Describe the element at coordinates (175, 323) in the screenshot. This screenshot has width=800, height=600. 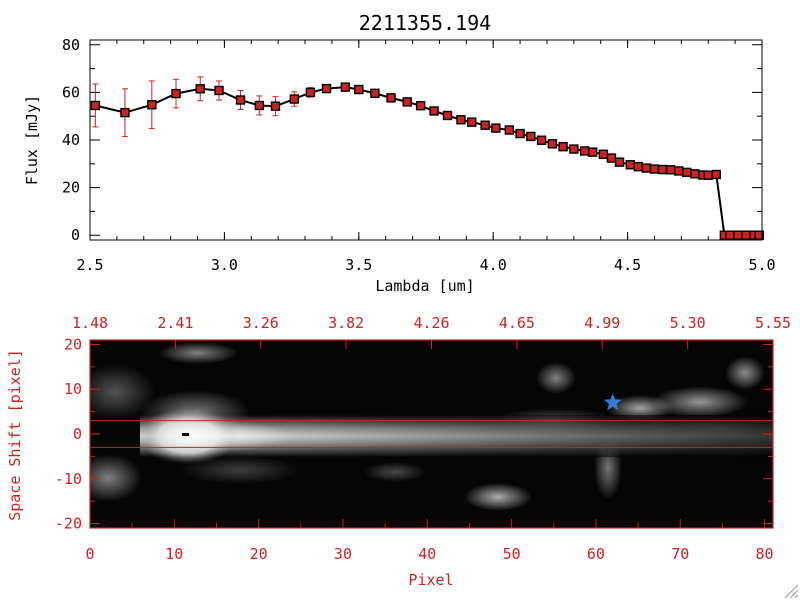
I see `image-top-tick-label: 2.41` at that location.